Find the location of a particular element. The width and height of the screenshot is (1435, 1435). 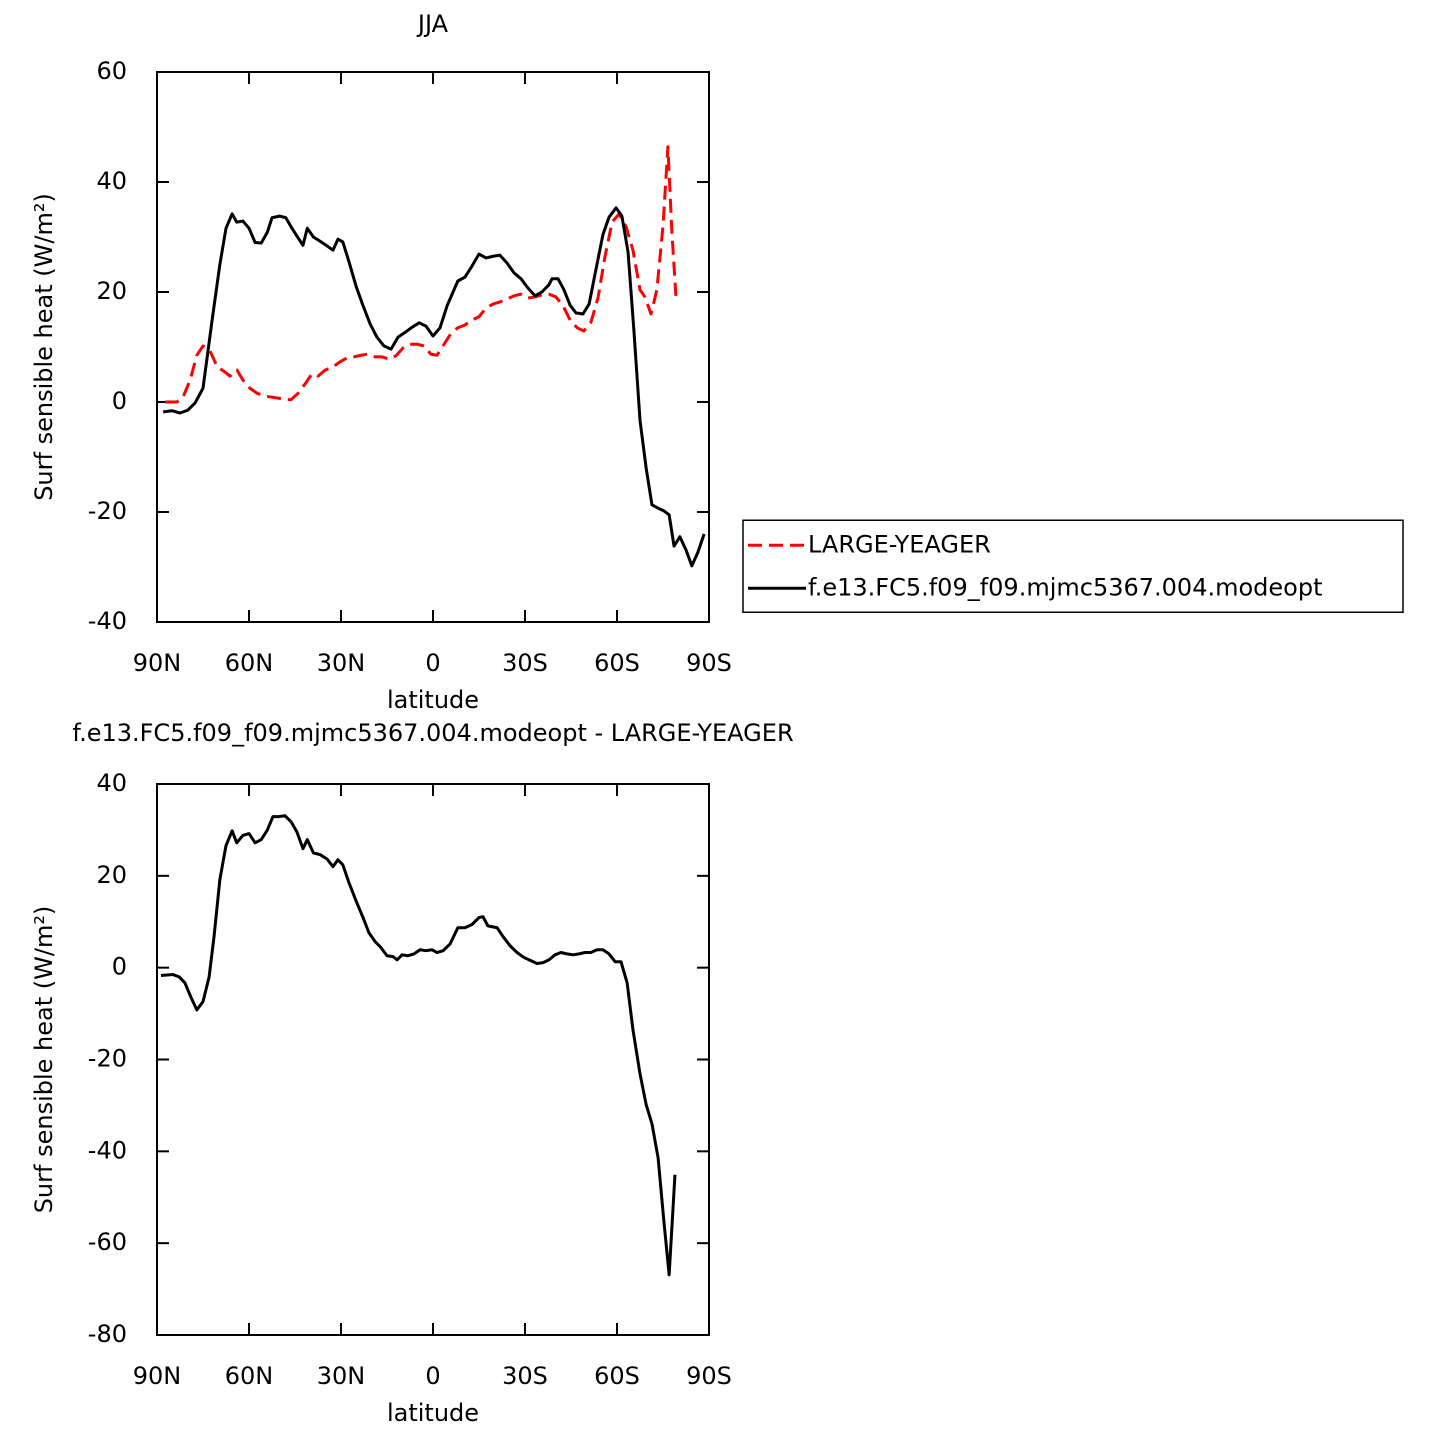

y-tick-label: 60 is located at coordinates (111, 71).